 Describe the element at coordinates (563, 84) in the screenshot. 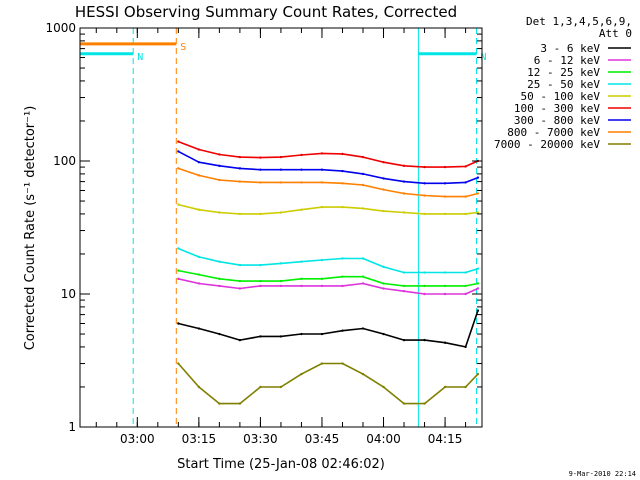

I see `legend-label-4: 25 - 50 keV` at that location.